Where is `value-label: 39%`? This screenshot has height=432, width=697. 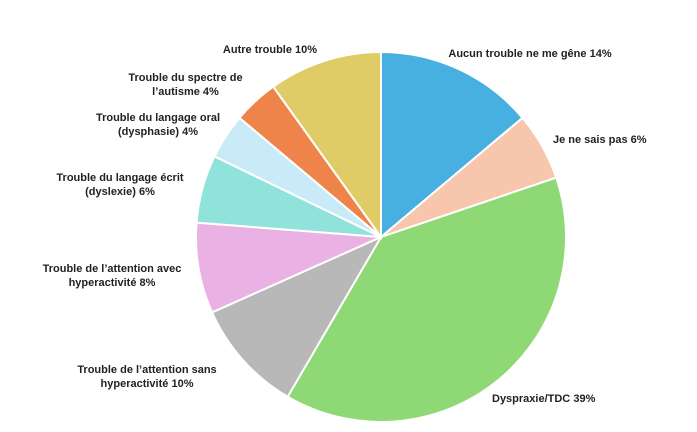
value-label: 39% is located at coordinates (584, 399).